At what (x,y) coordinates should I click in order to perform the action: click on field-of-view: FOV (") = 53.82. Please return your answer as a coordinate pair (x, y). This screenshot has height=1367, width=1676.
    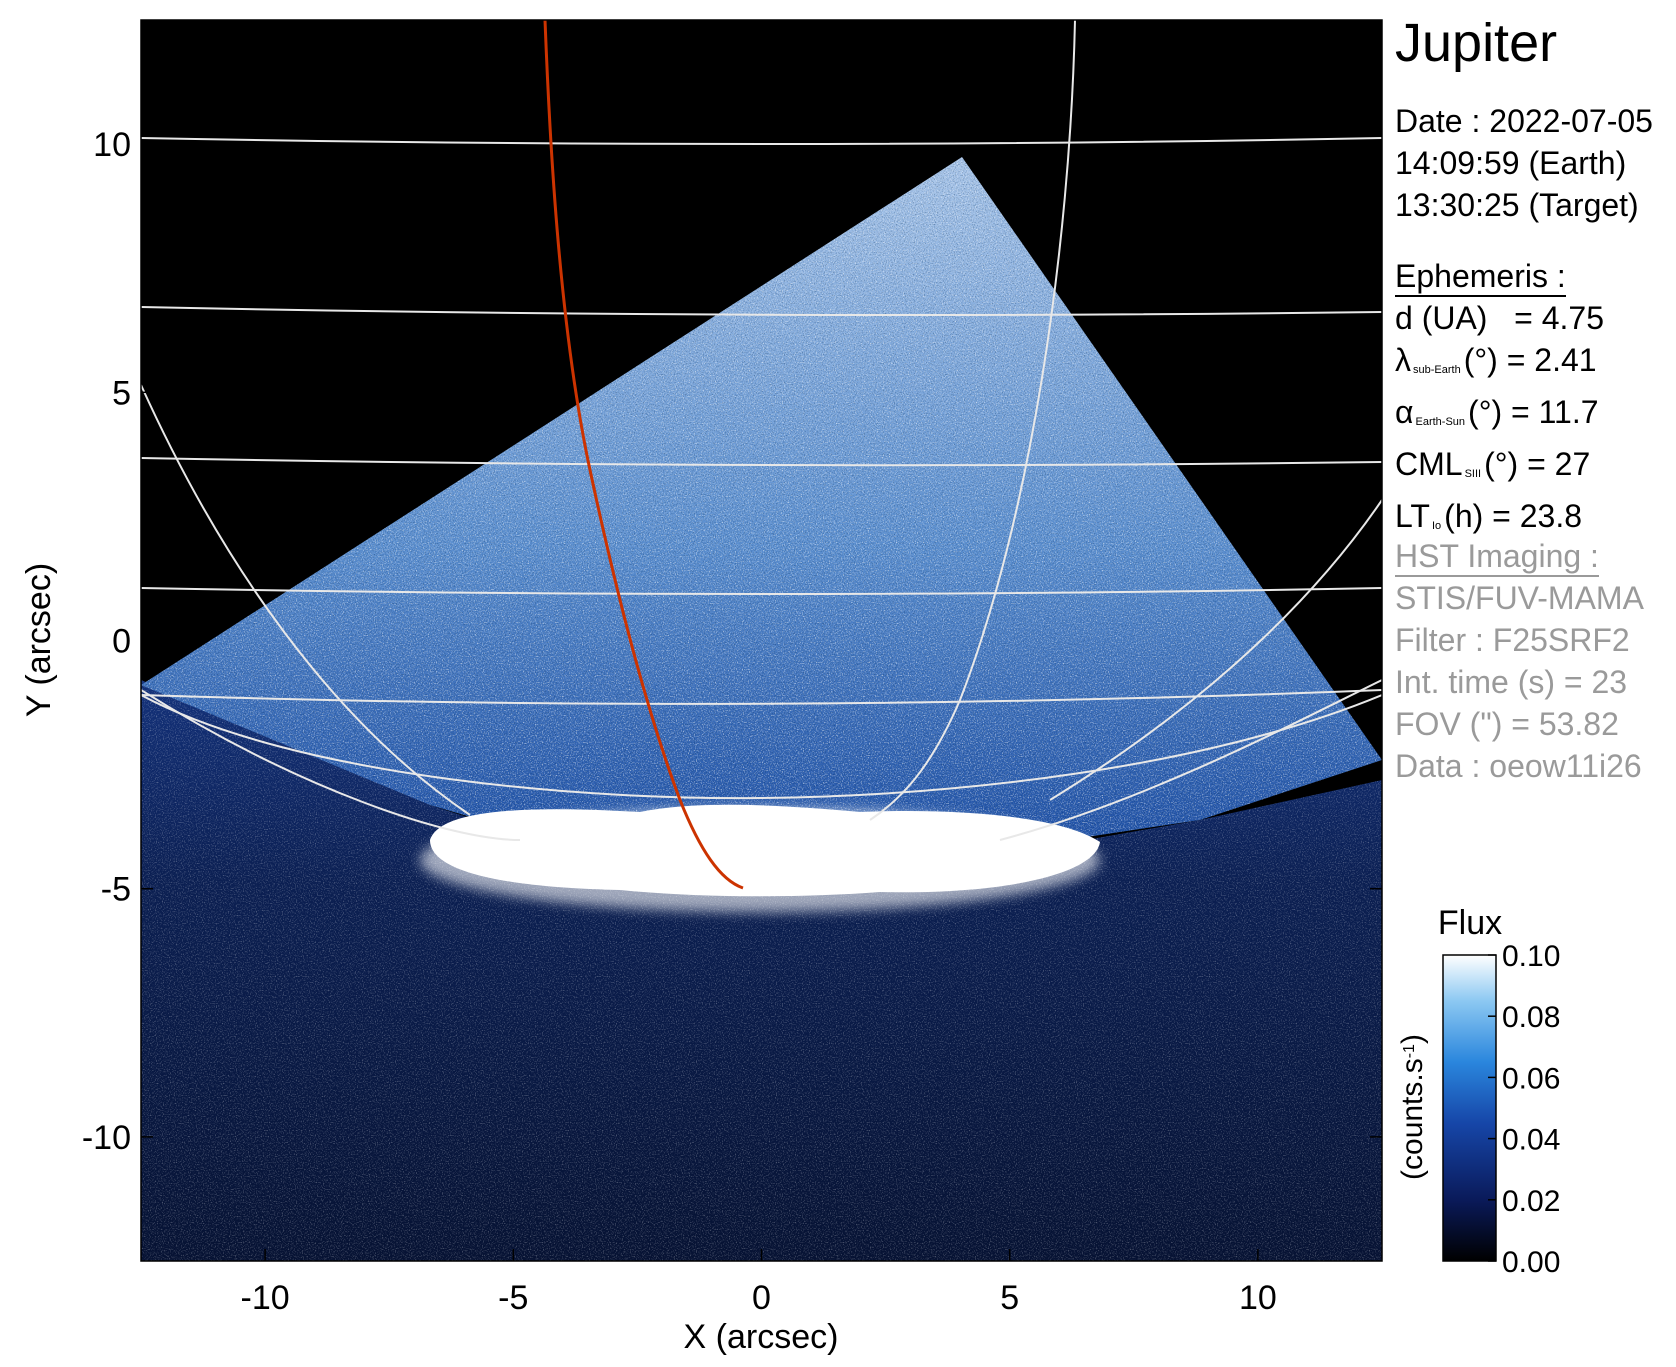
    Looking at the image, I should click on (1507, 724).